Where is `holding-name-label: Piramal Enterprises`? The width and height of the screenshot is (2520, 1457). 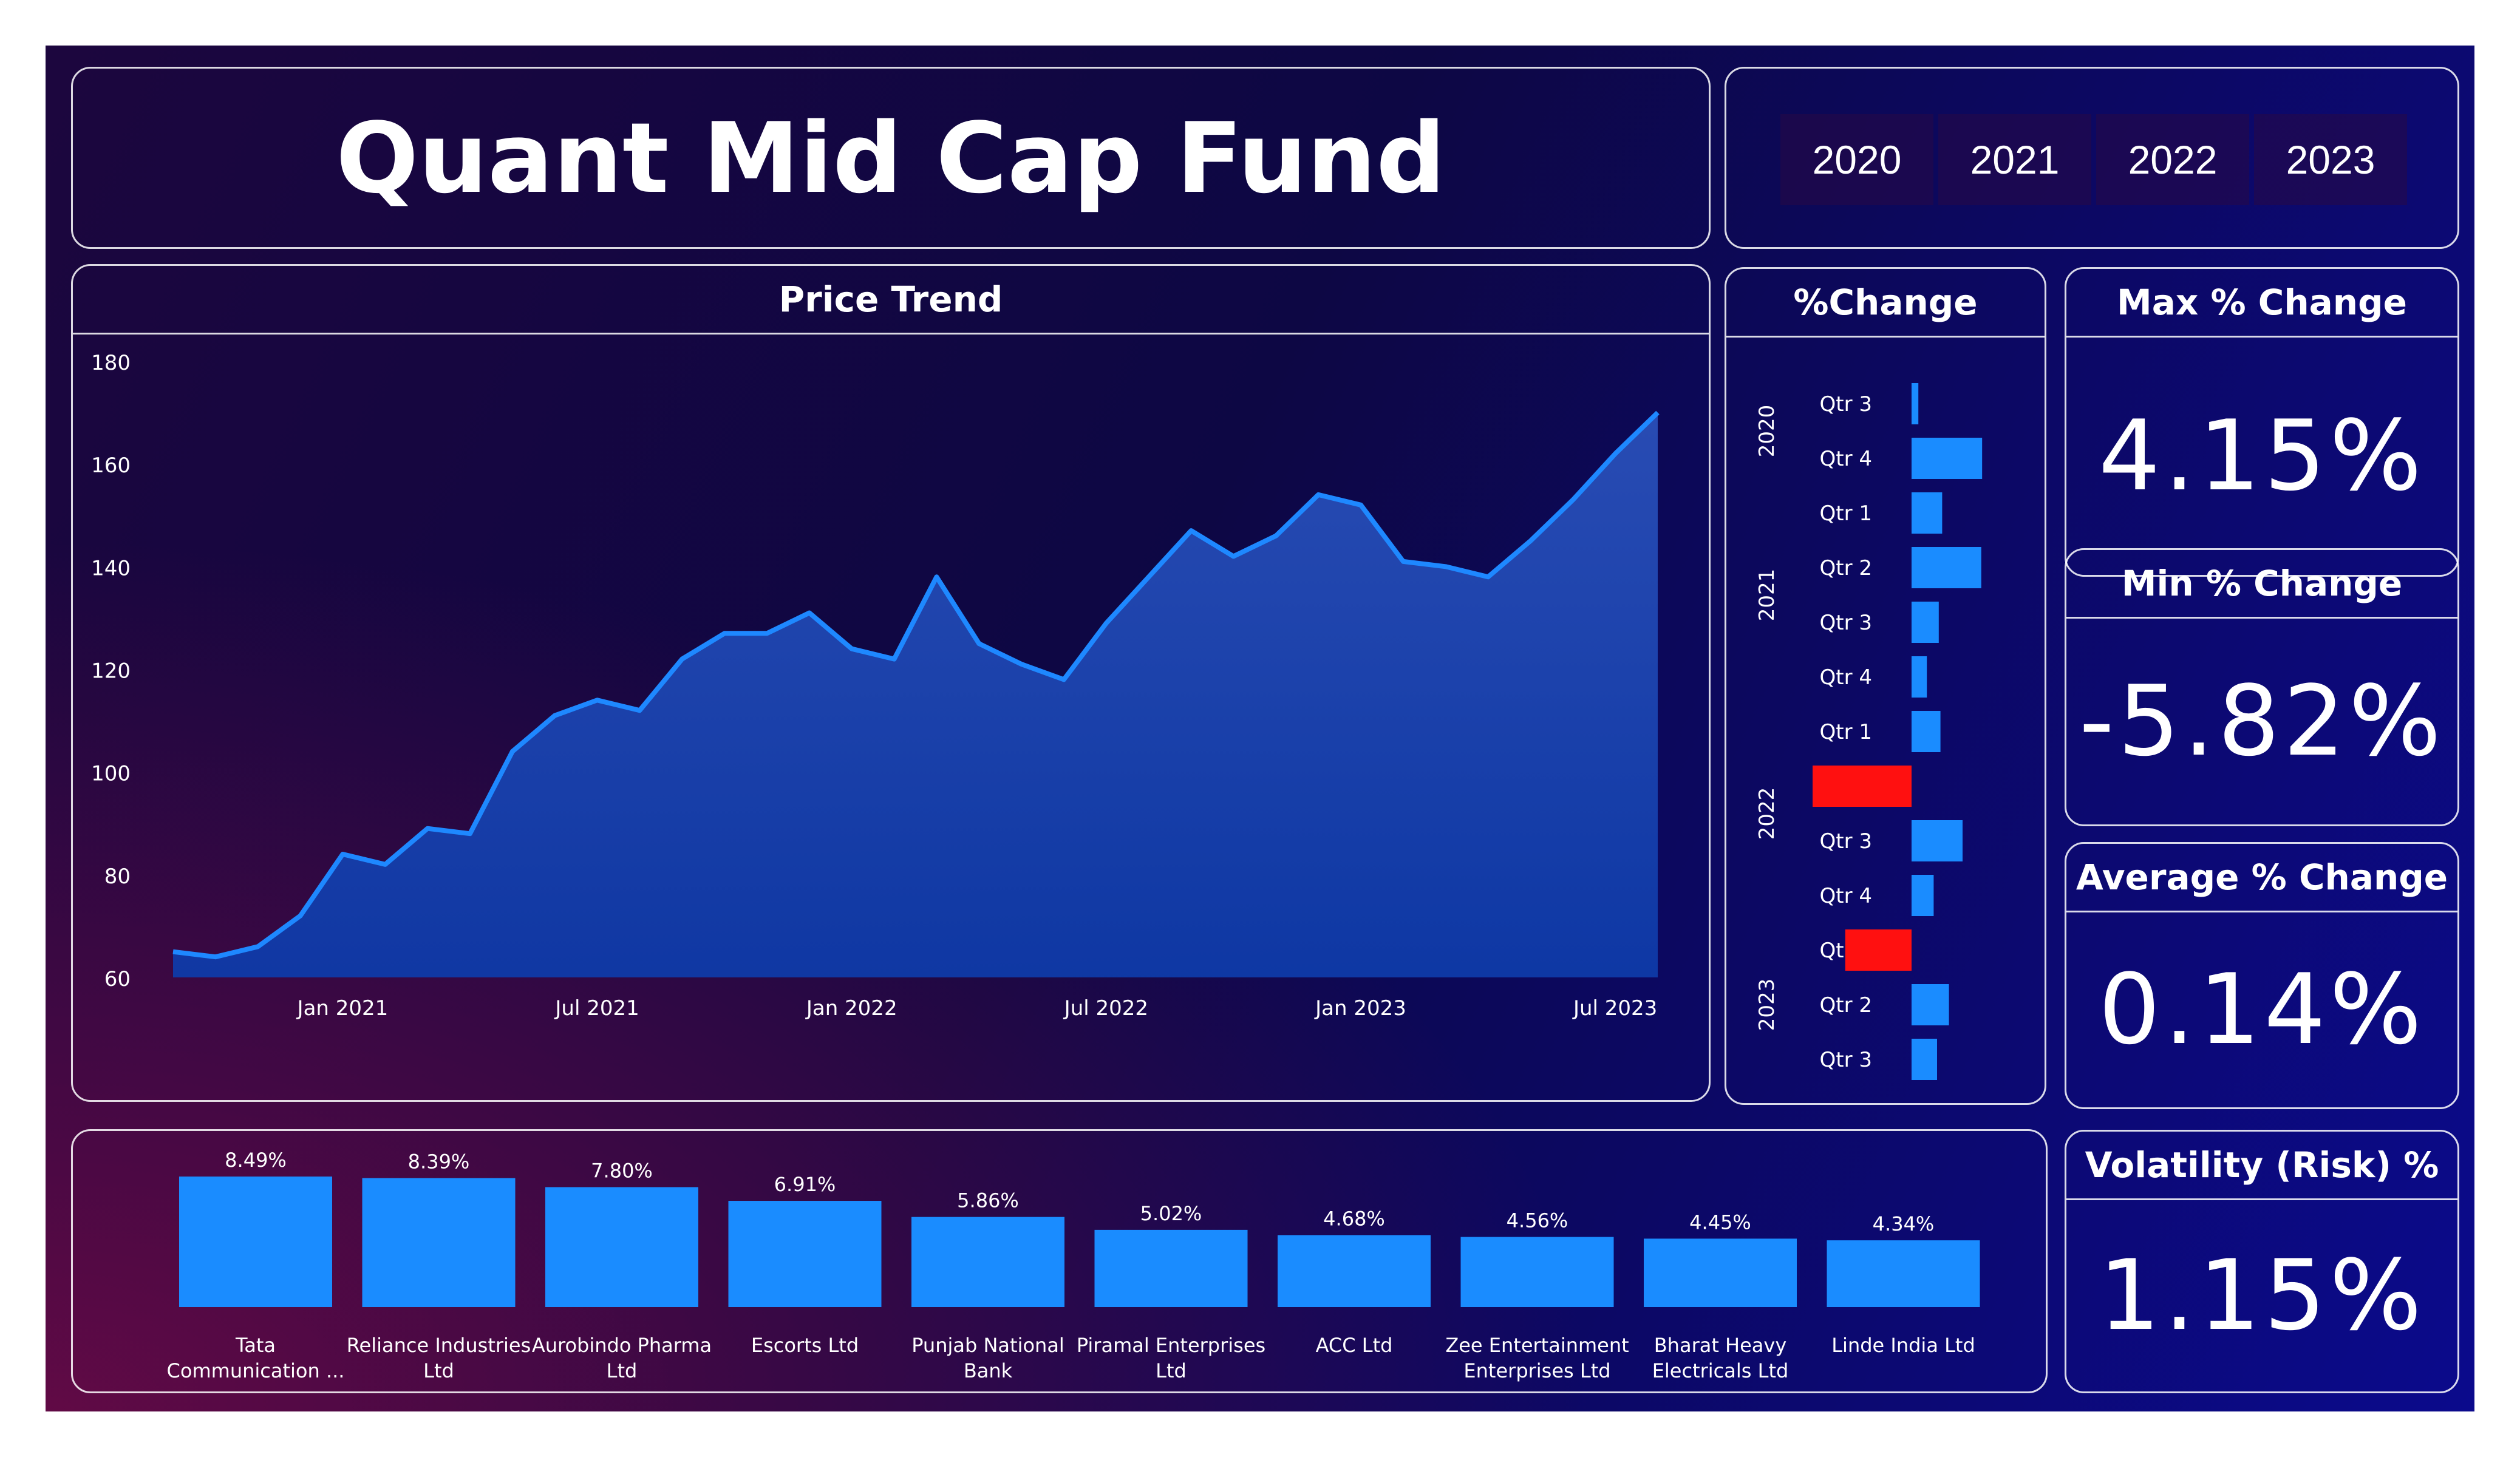 holding-name-label: Piramal Enterprises is located at coordinates (1171, 1345).